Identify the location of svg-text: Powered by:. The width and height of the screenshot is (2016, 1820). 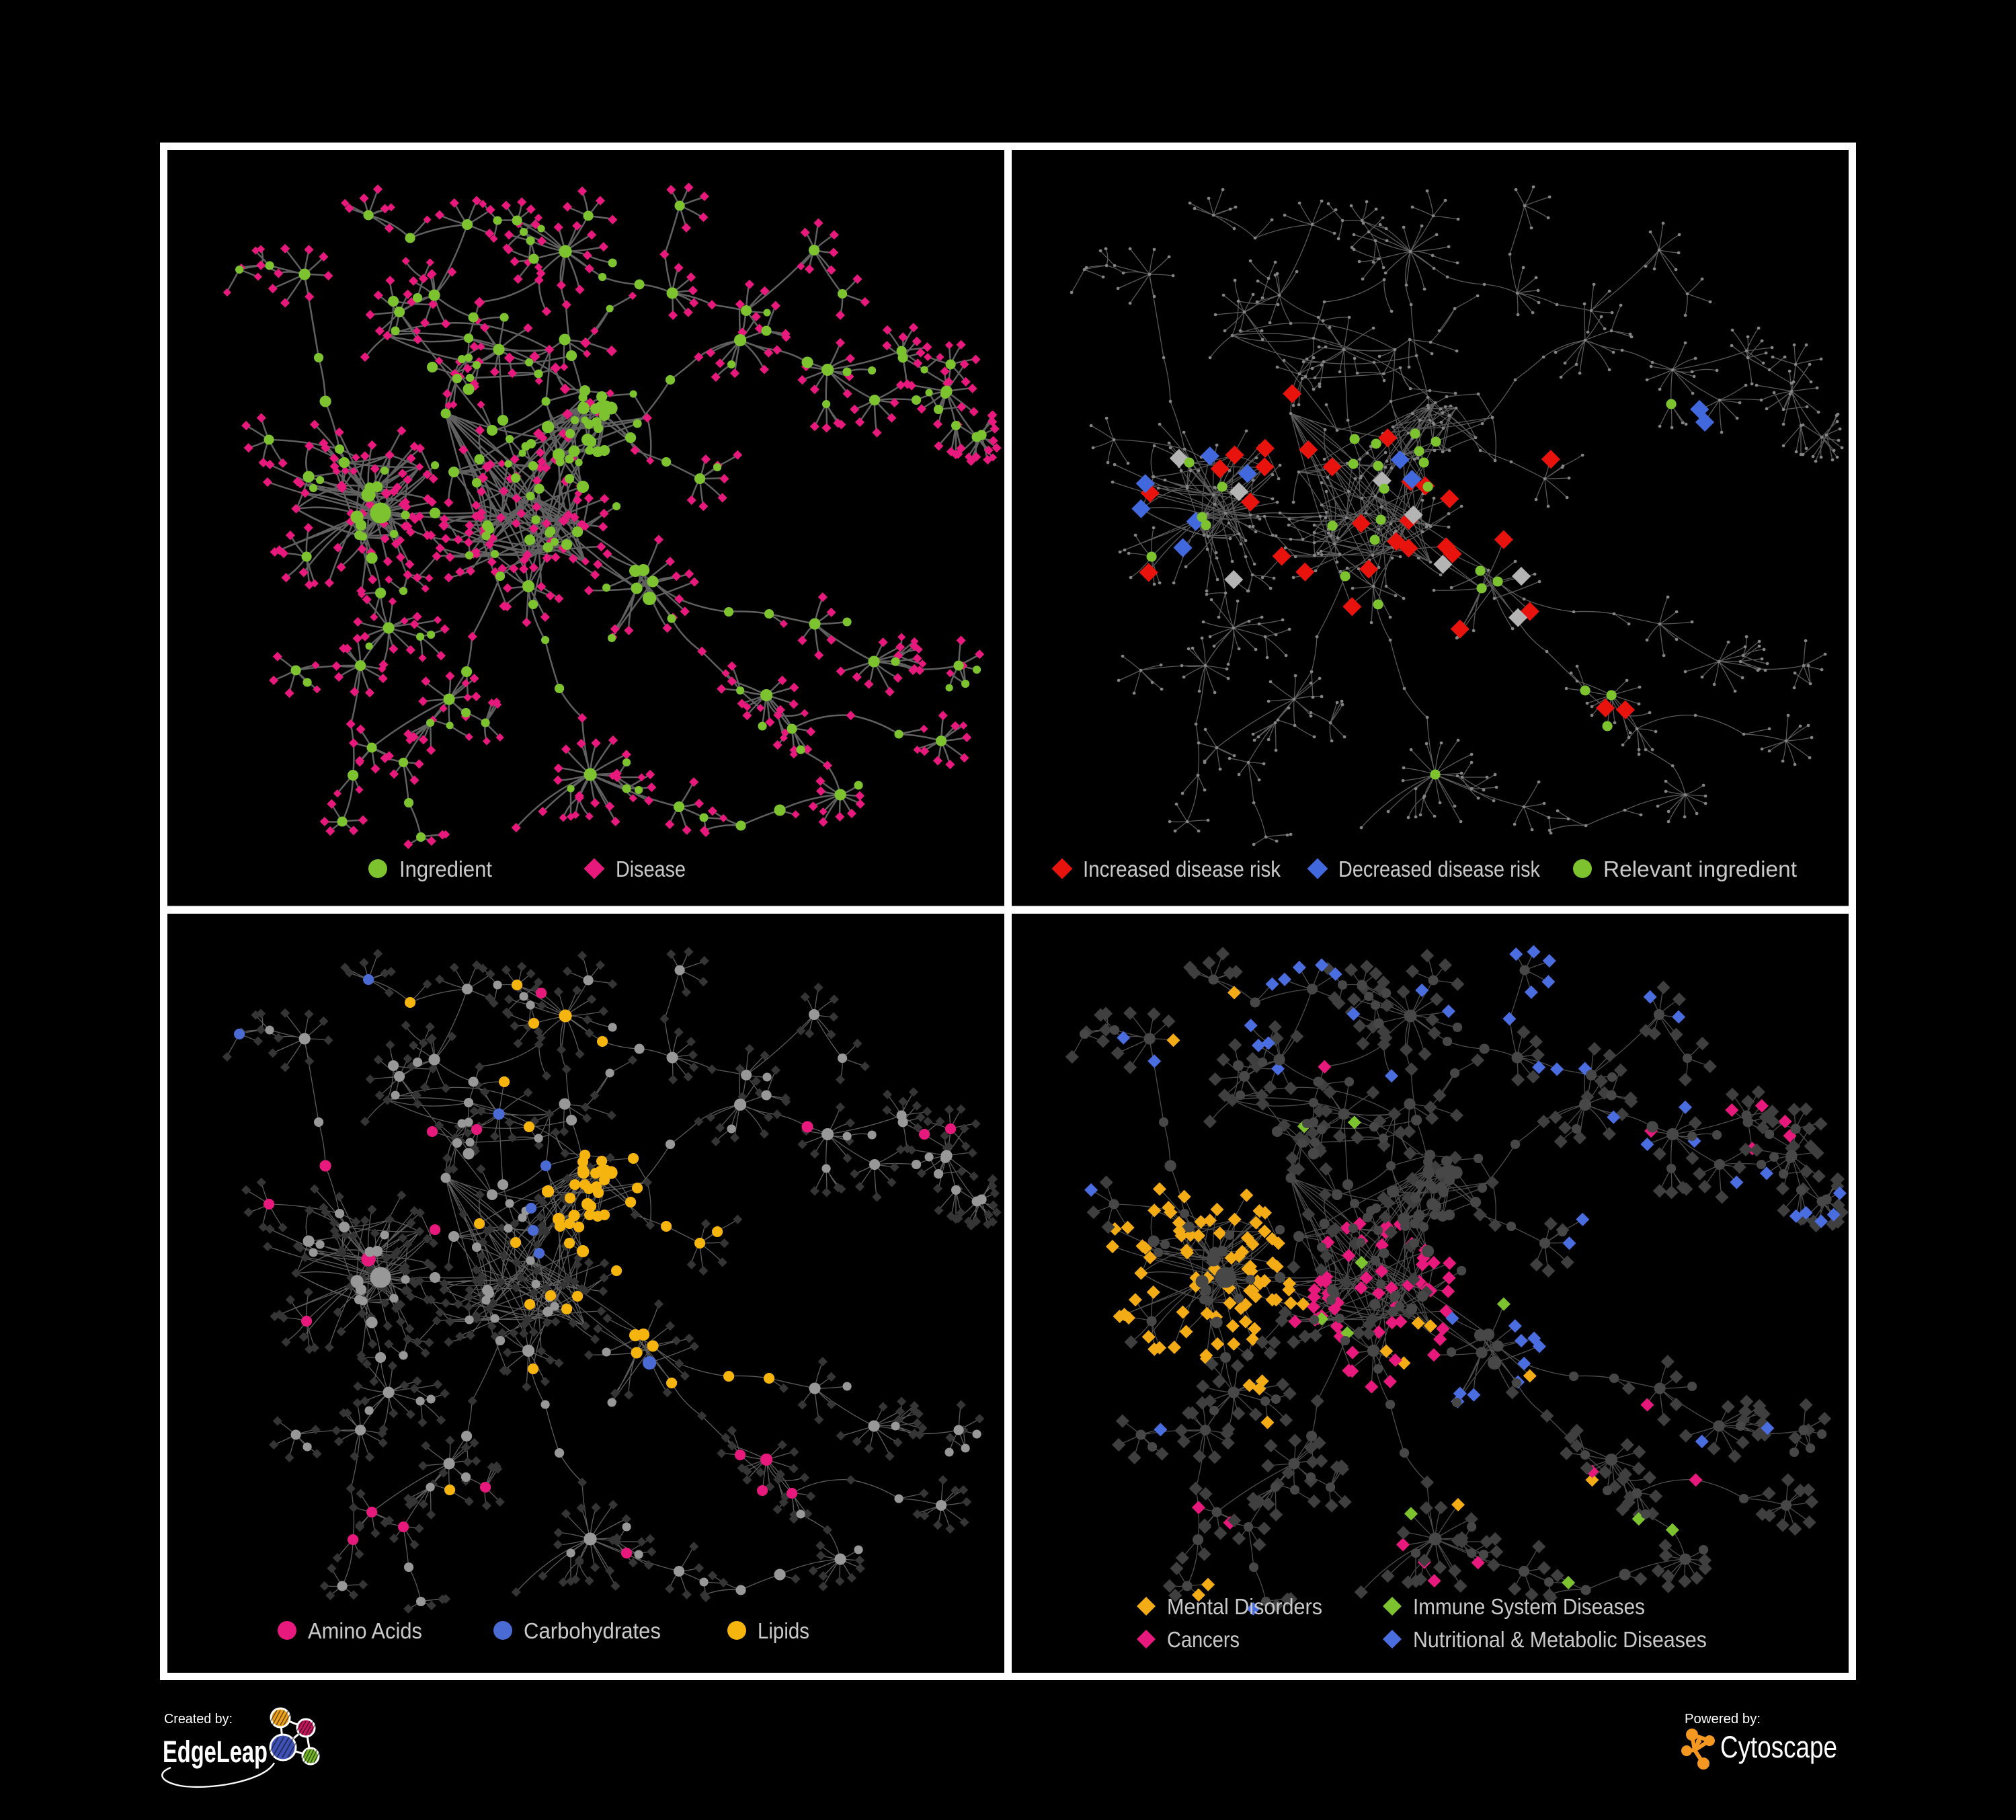
(1723, 1719).